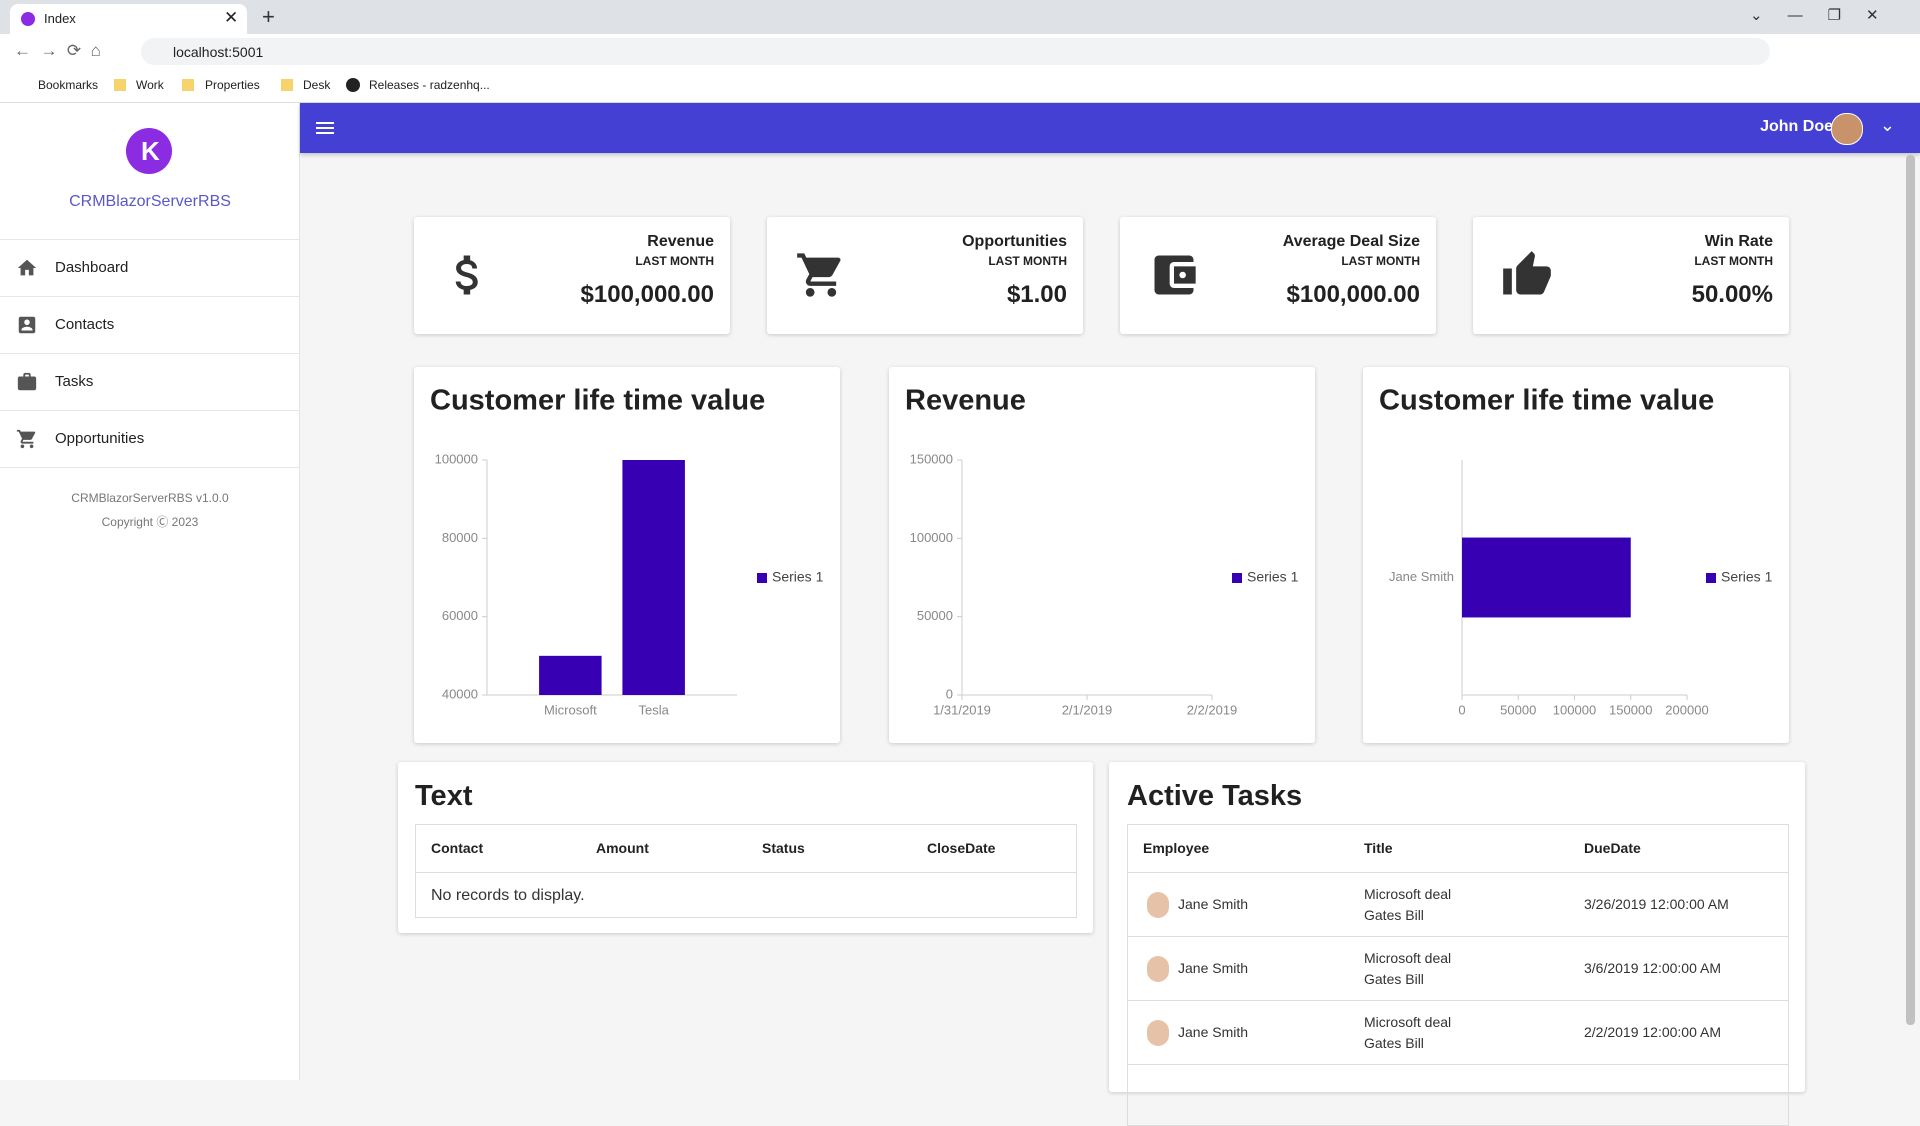 The image size is (1920, 1126). I want to click on kpi-card: Win Rate LAST MONTH 50.00%, so click(1631, 275).